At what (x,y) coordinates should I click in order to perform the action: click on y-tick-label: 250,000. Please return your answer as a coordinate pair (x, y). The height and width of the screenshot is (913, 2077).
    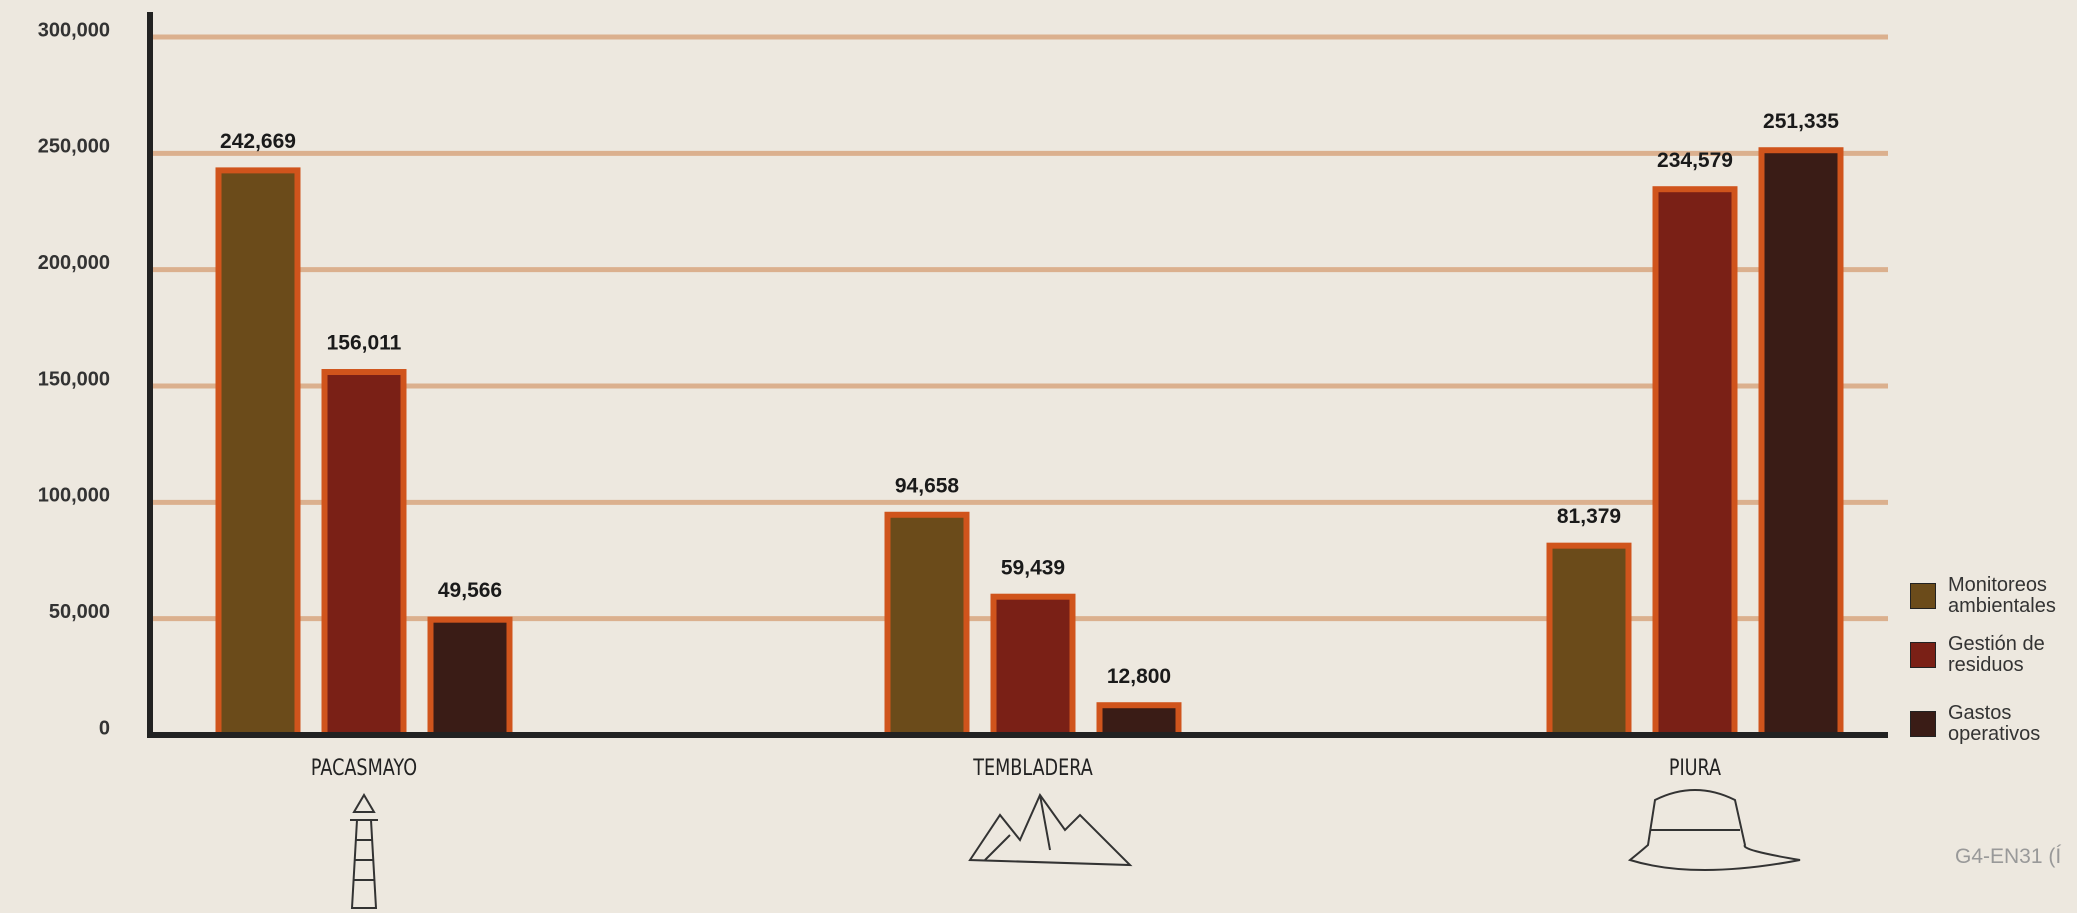
    Looking at the image, I should click on (74, 147).